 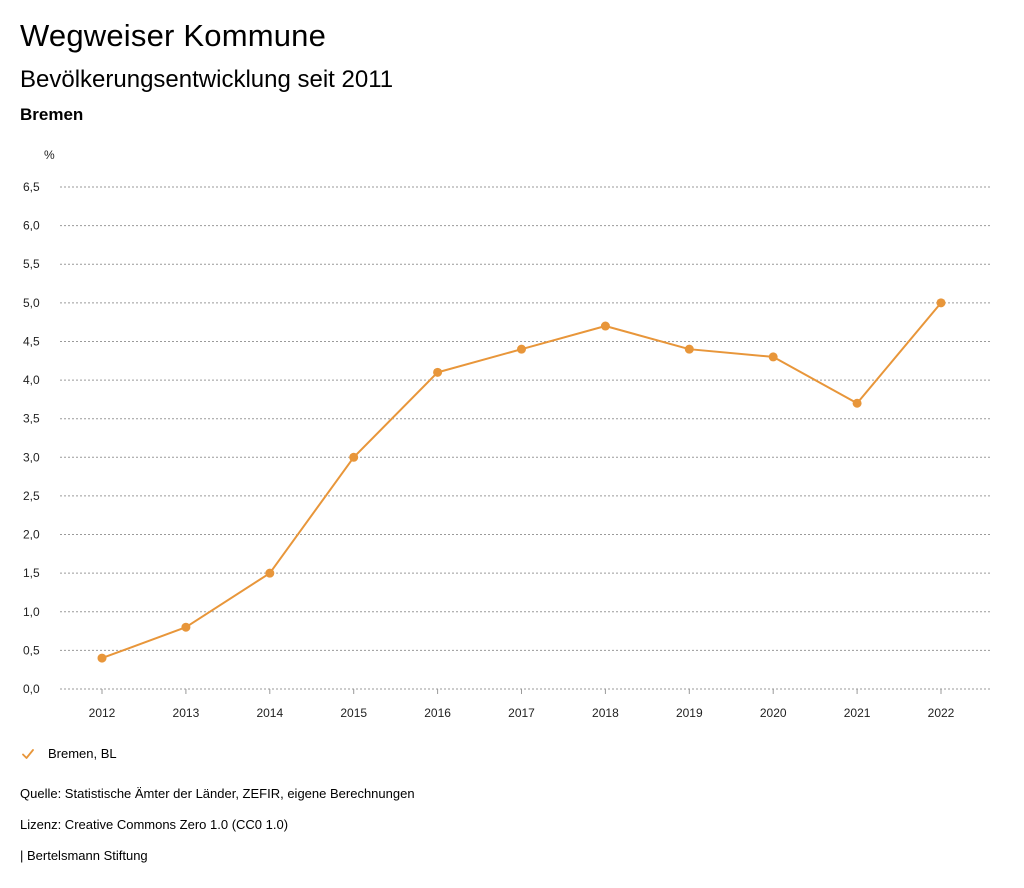 What do you see at coordinates (31, 612) in the screenshot?
I see `y-tick-label: 1,0` at bounding box center [31, 612].